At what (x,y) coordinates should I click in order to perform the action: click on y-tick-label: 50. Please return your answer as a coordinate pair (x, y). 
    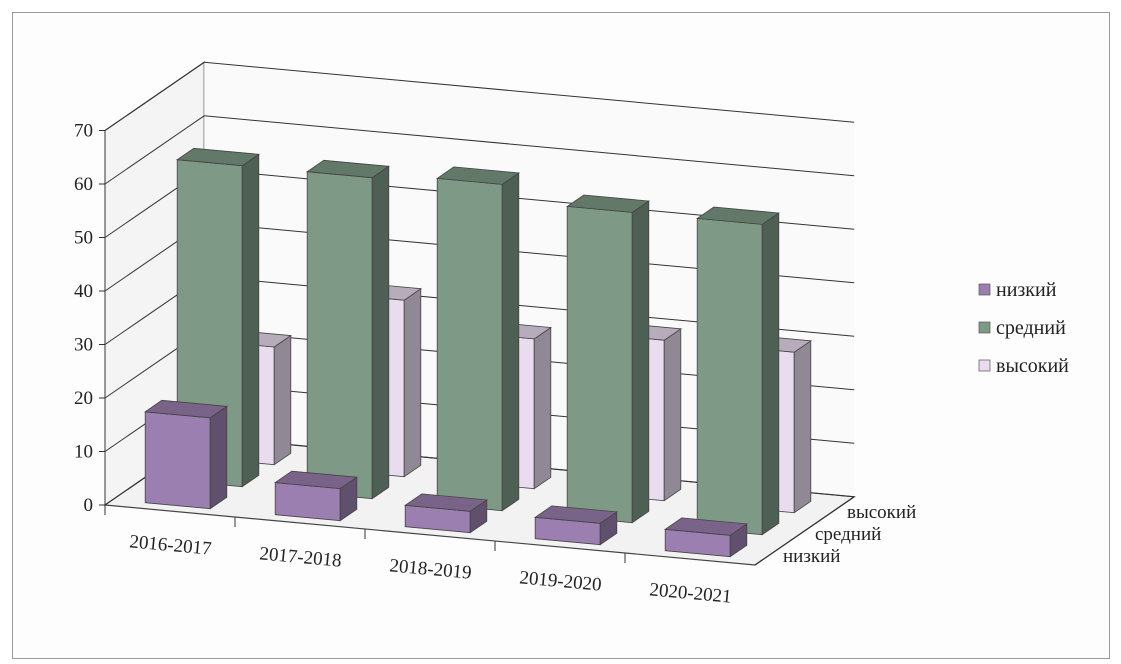
    Looking at the image, I should click on (83, 238).